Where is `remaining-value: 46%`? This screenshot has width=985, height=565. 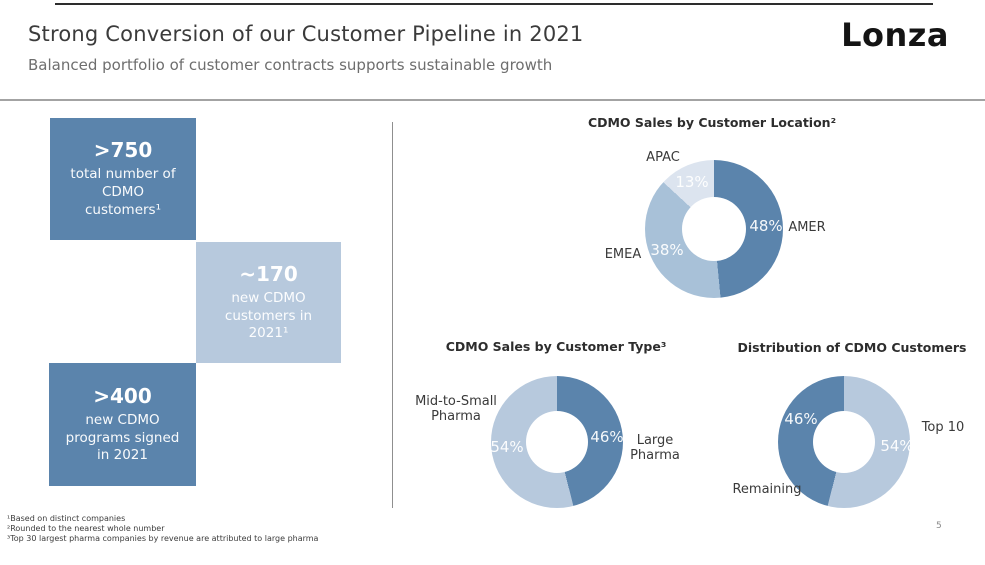
remaining-value: 46% is located at coordinates (801, 419).